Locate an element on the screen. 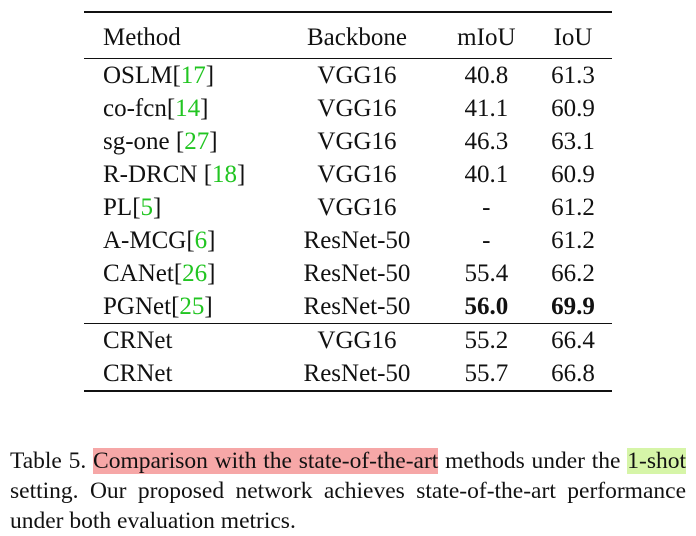 The image size is (696, 536). iou-cell: 63.1 is located at coordinates (573, 141).